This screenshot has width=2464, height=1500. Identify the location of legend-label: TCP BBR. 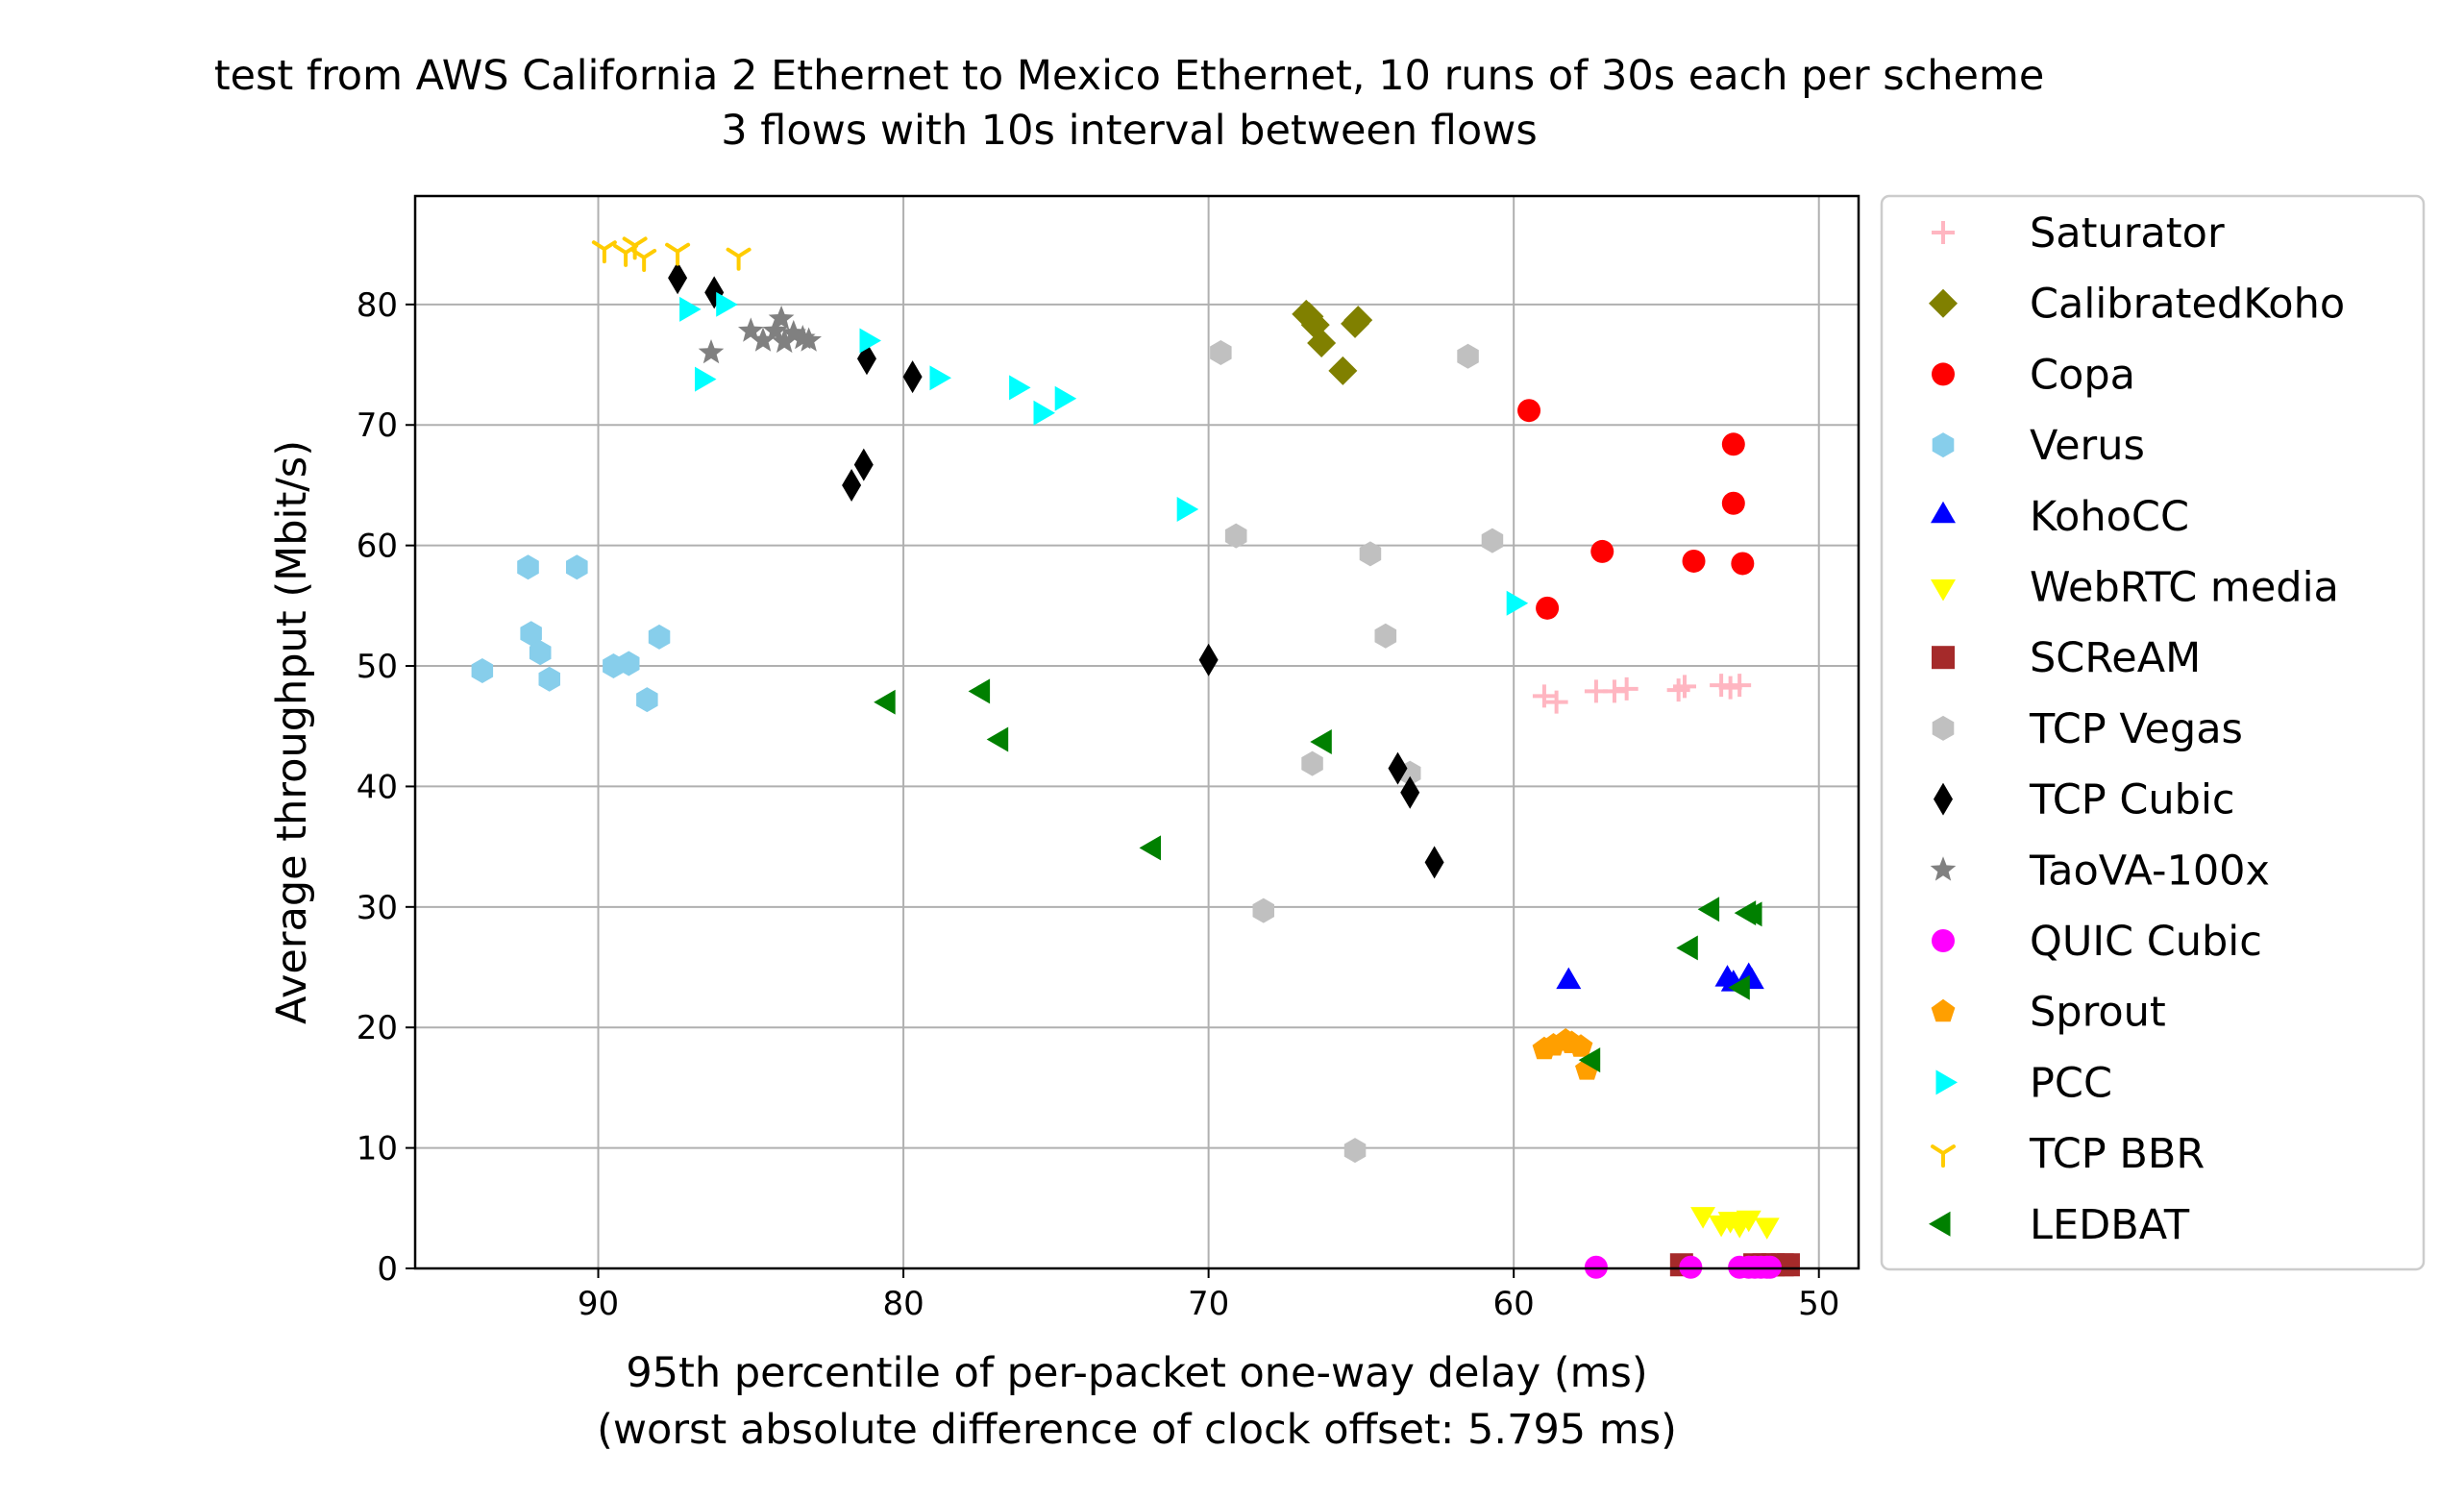
(2117, 1154).